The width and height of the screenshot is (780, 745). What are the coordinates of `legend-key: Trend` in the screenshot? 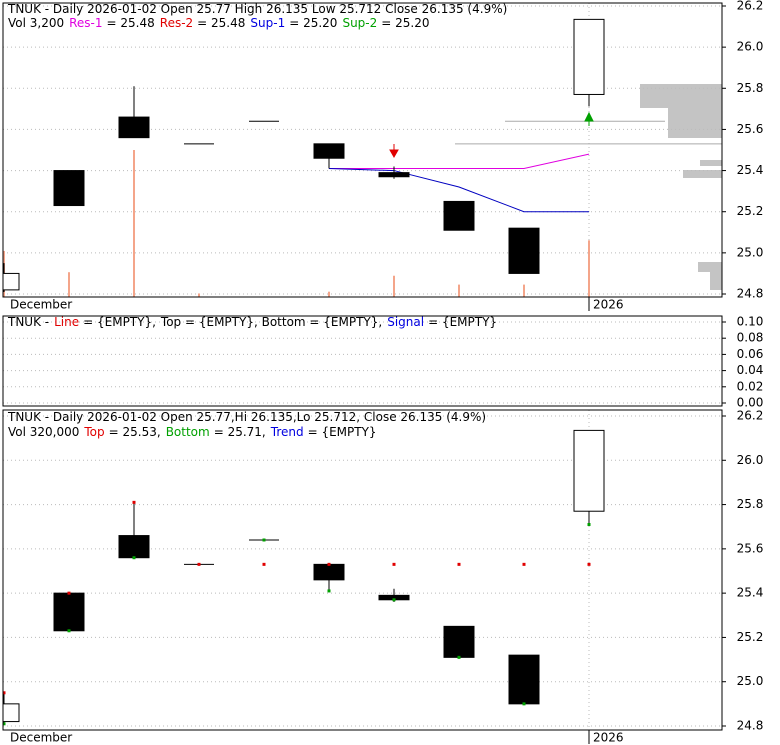 It's located at (287, 432).